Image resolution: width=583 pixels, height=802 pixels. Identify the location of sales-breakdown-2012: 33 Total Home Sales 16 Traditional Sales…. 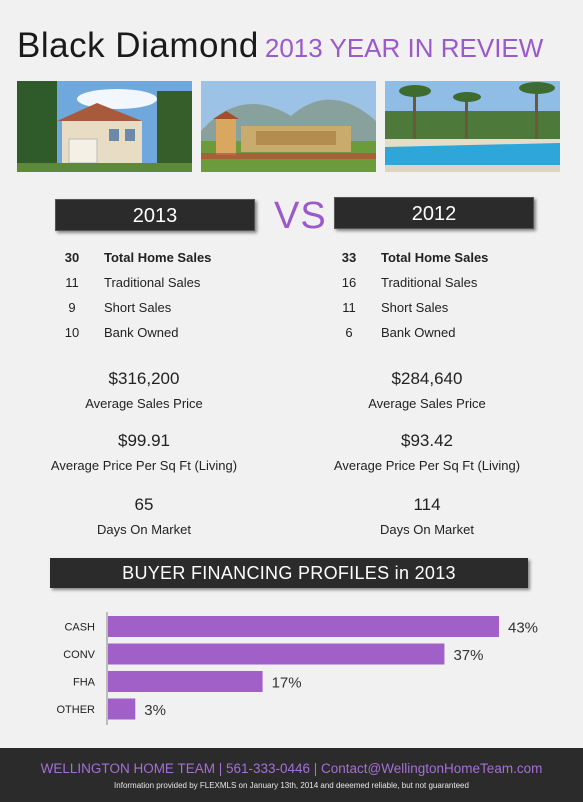
(439, 297).